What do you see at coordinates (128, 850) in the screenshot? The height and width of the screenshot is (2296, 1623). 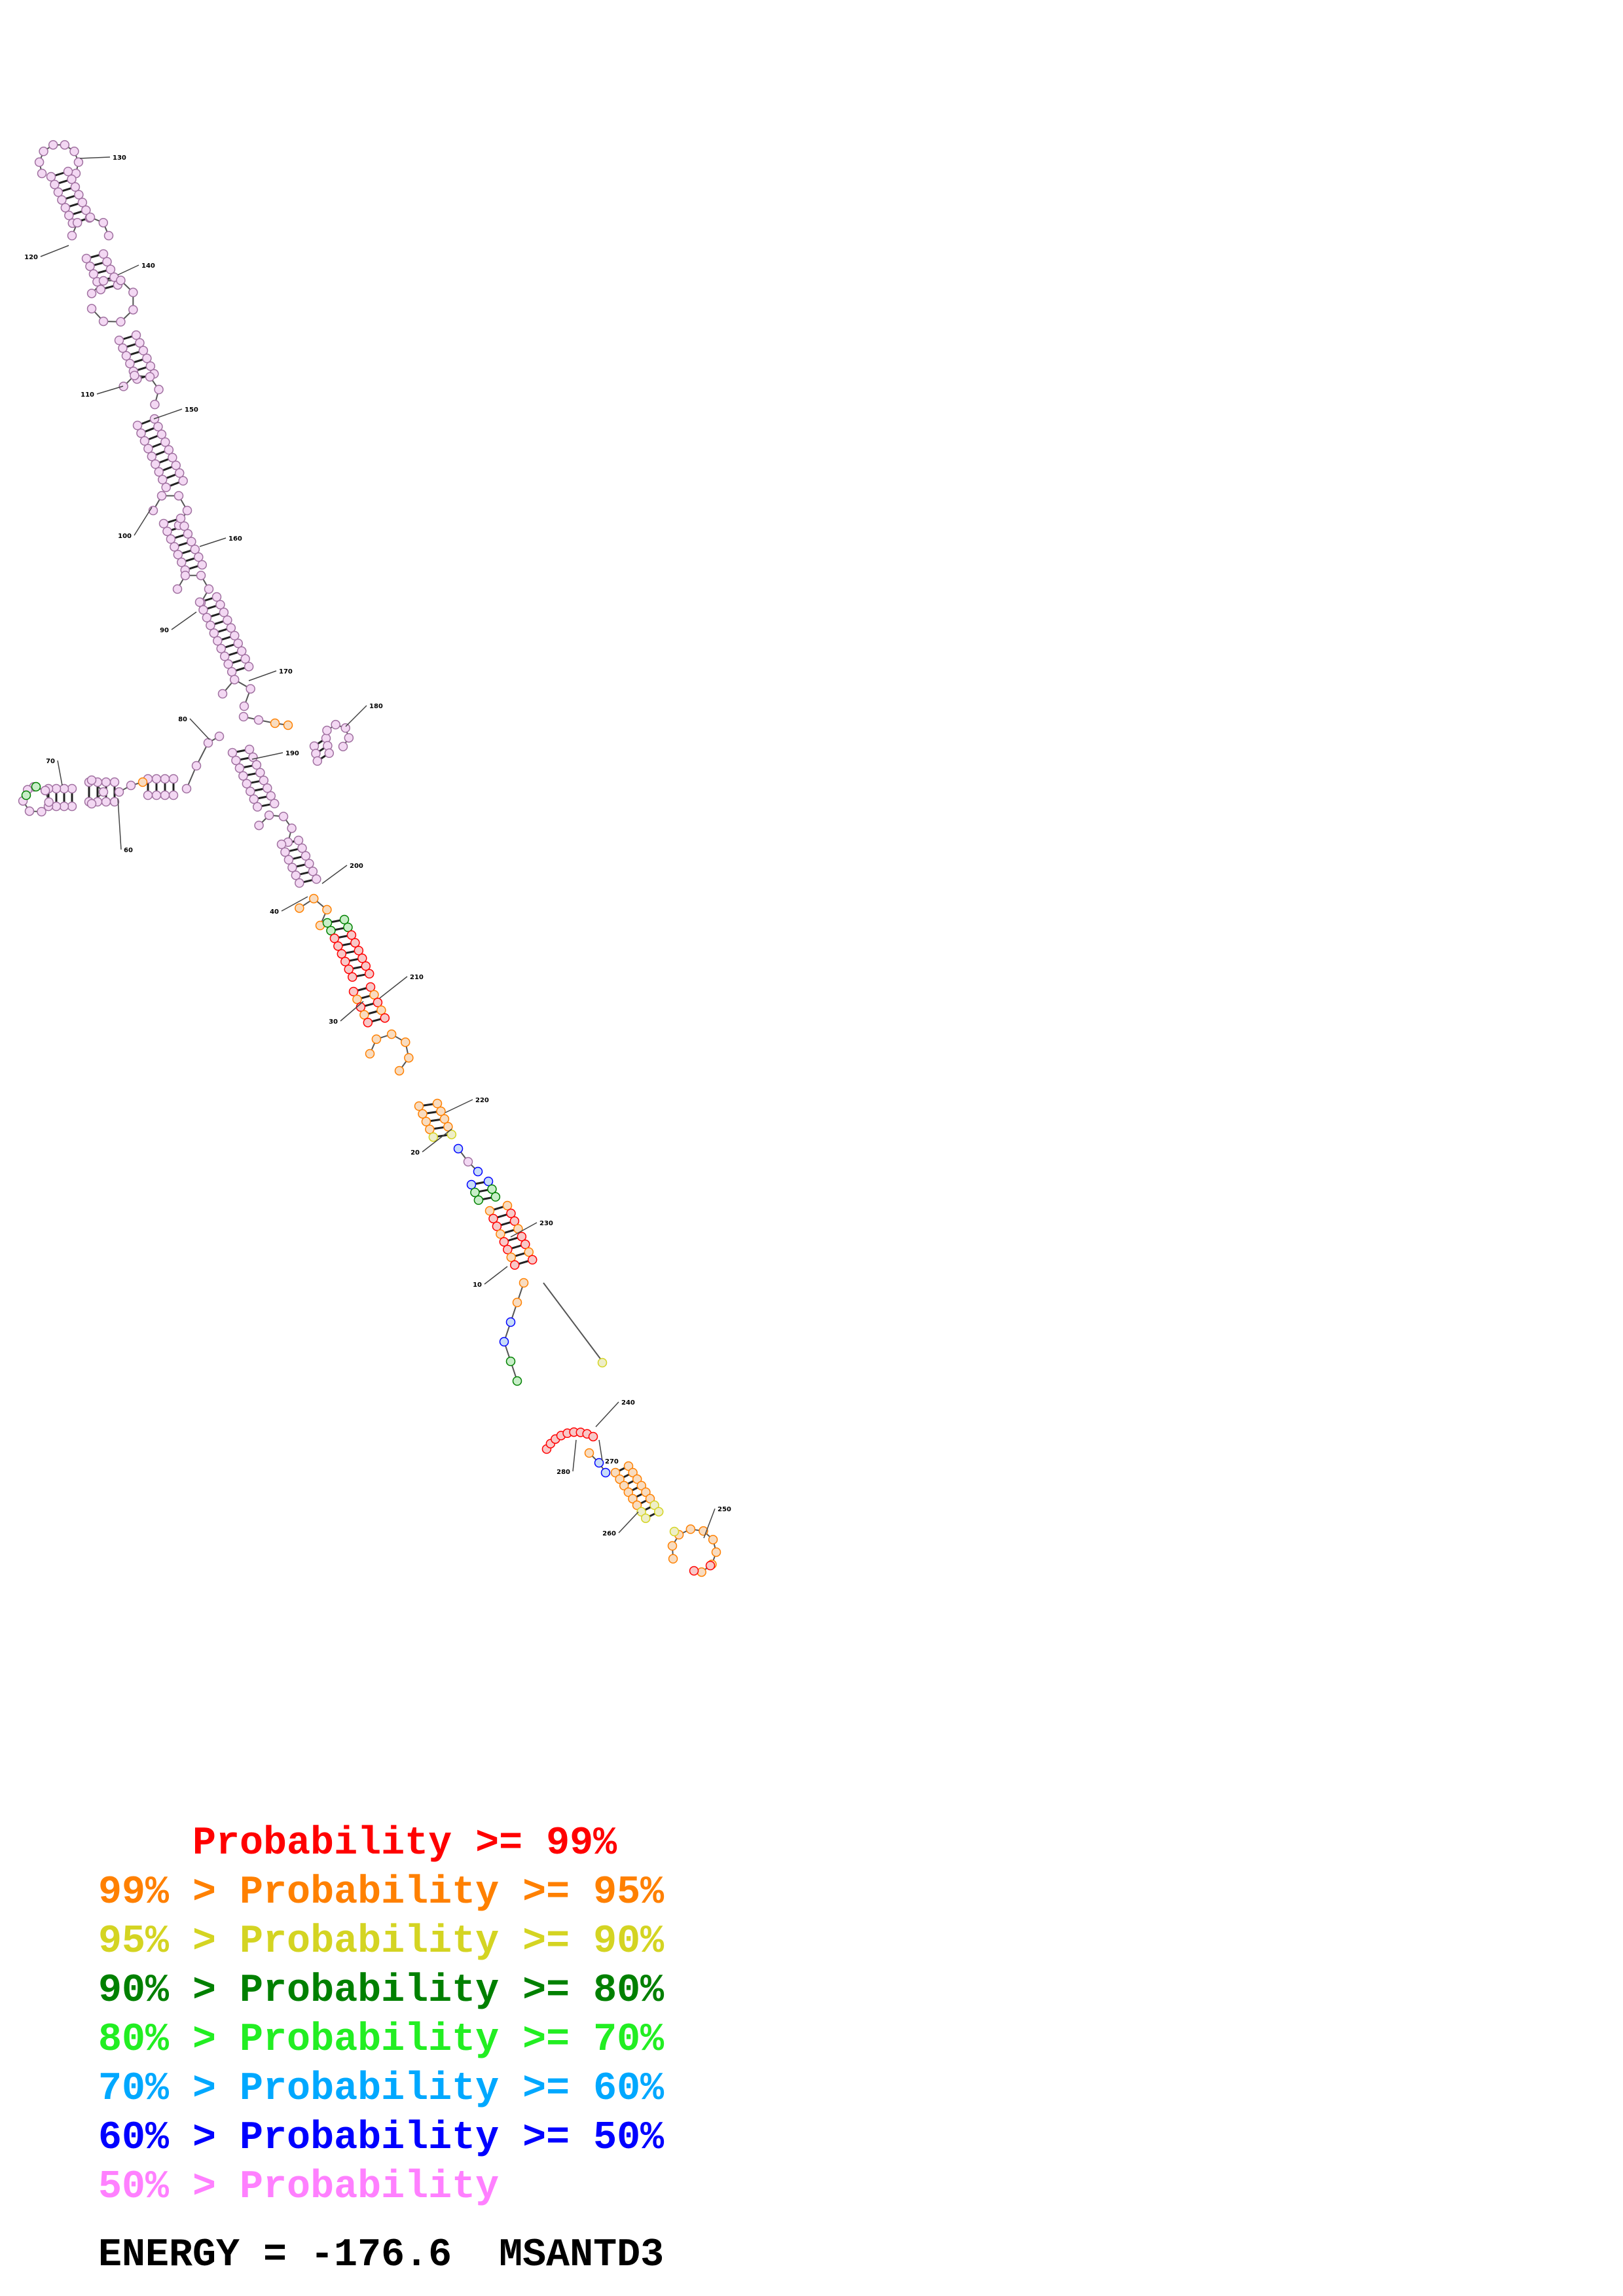 I see `position-label: 60` at bounding box center [128, 850].